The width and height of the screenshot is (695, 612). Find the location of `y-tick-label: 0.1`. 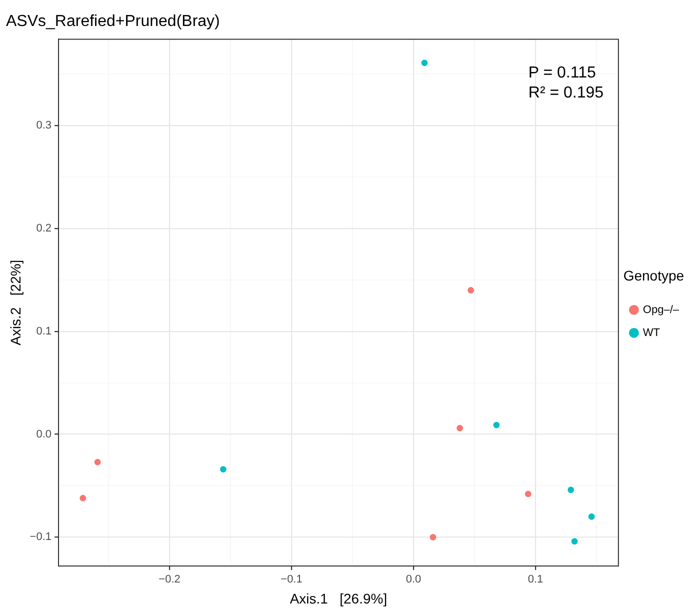

y-tick-label: 0.1 is located at coordinates (44, 331).